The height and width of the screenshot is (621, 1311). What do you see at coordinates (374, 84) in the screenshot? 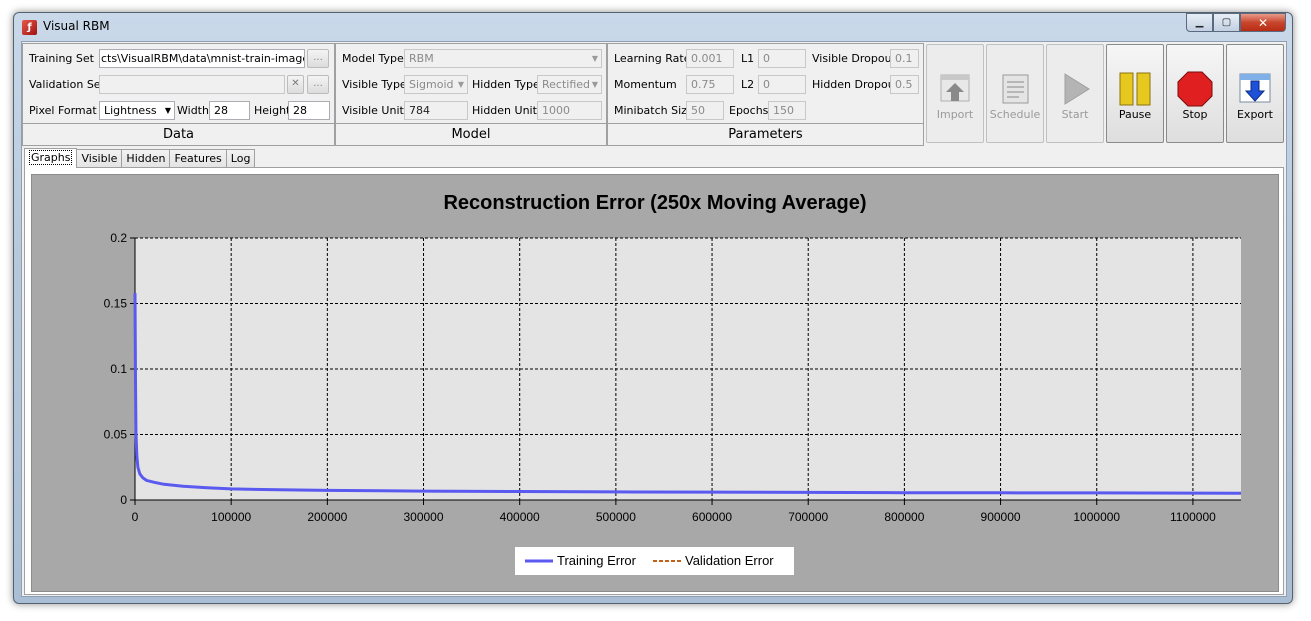
I see `visible-type-label: Visible Type` at bounding box center [374, 84].